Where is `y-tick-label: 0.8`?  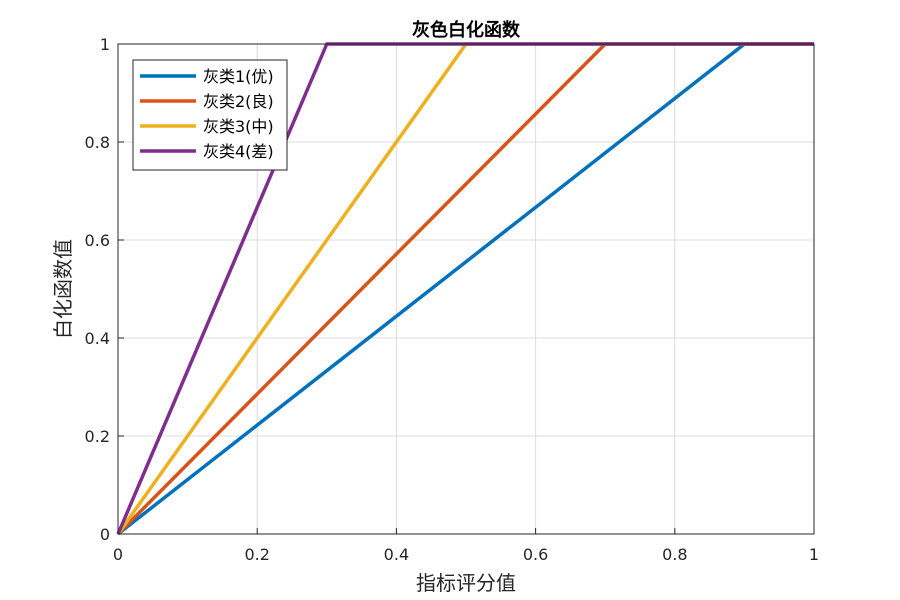 y-tick-label: 0.8 is located at coordinates (97, 142).